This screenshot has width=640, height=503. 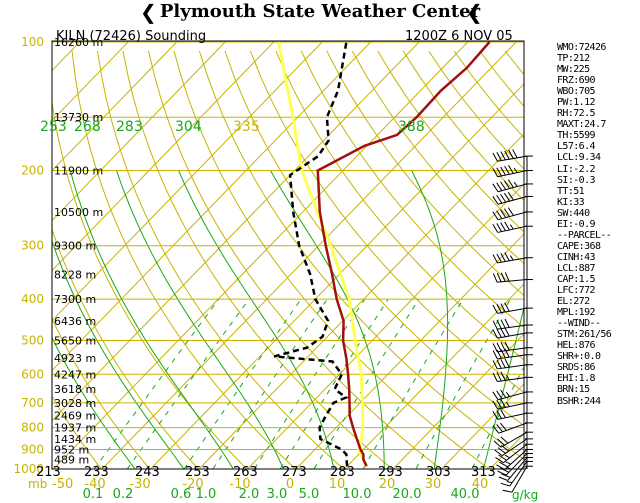 I want to click on mixing-ratio-label: 10.0, so click(x=357, y=494).